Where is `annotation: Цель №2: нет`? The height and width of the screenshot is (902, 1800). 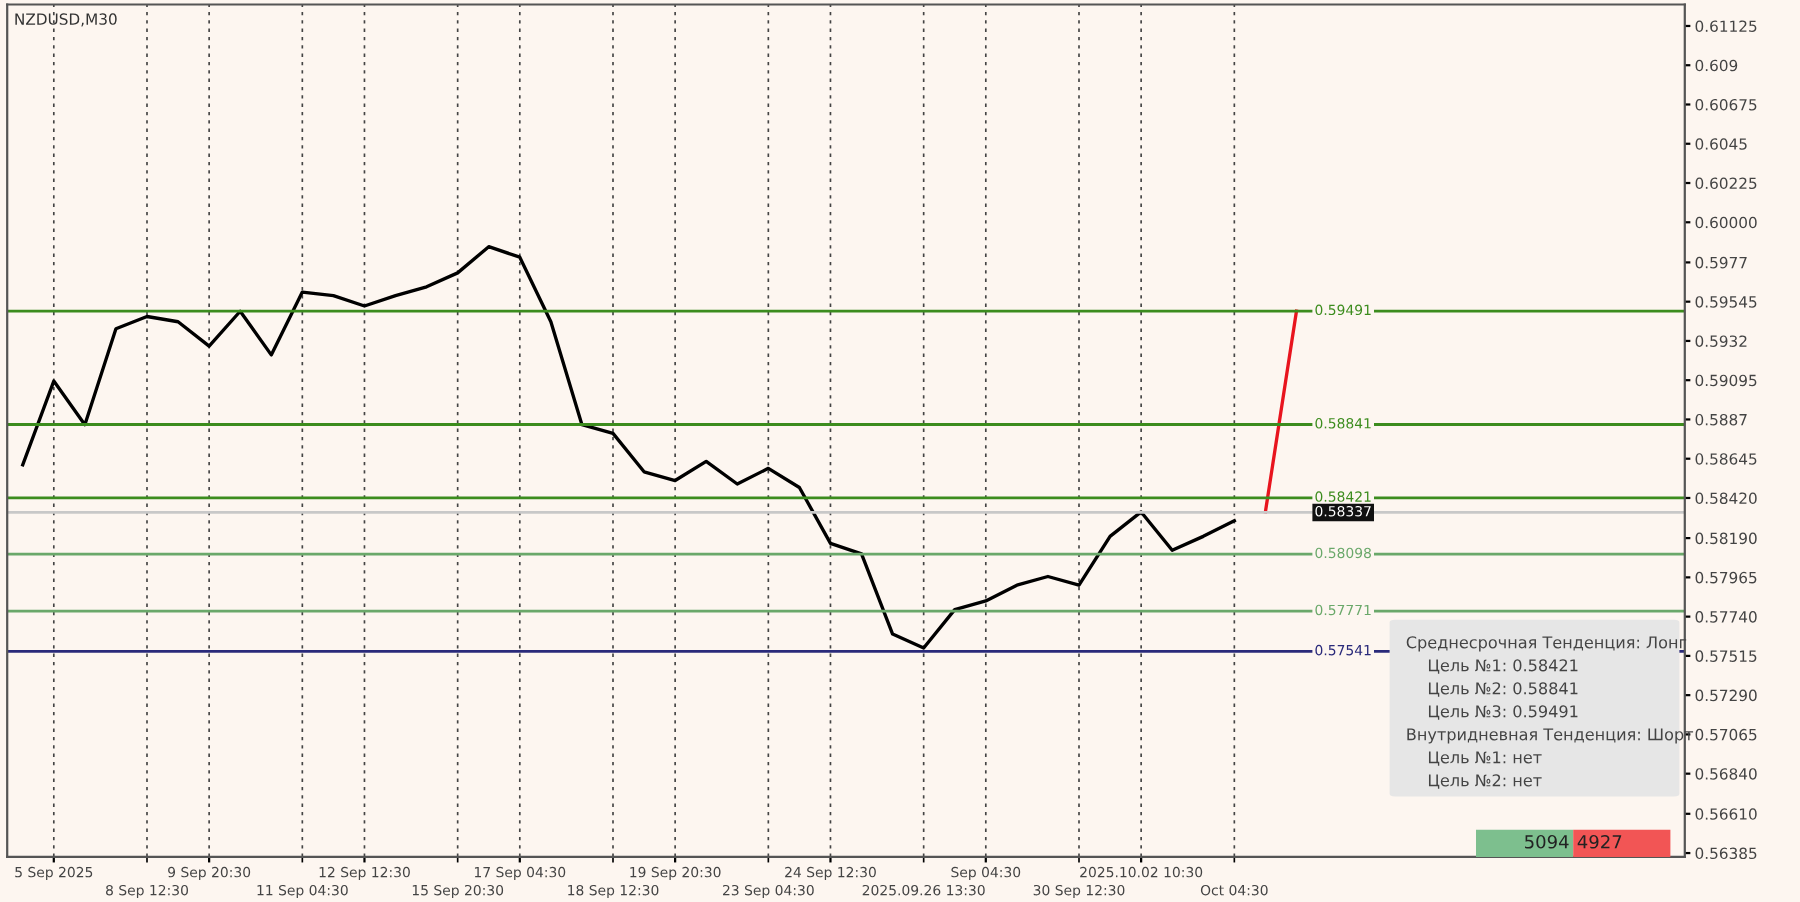
annotation: Цель №2: нет is located at coordinates (1485, 781).